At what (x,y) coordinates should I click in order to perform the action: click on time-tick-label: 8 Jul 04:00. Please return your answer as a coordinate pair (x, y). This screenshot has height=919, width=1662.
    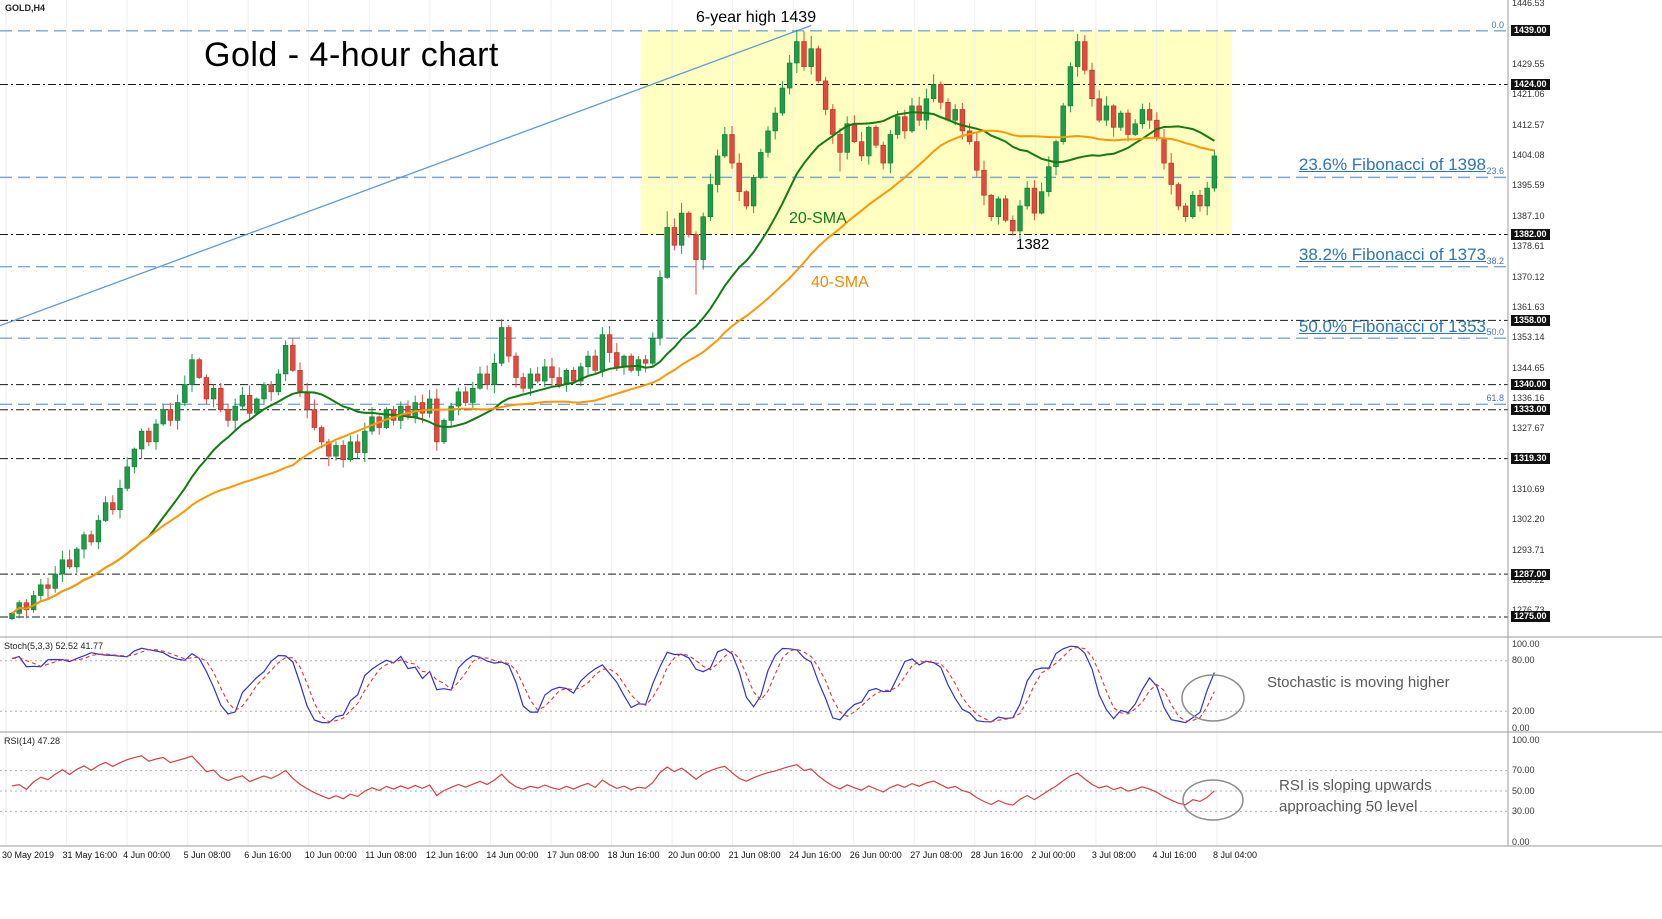
    Looking at the image, I should click on (1235, 855).